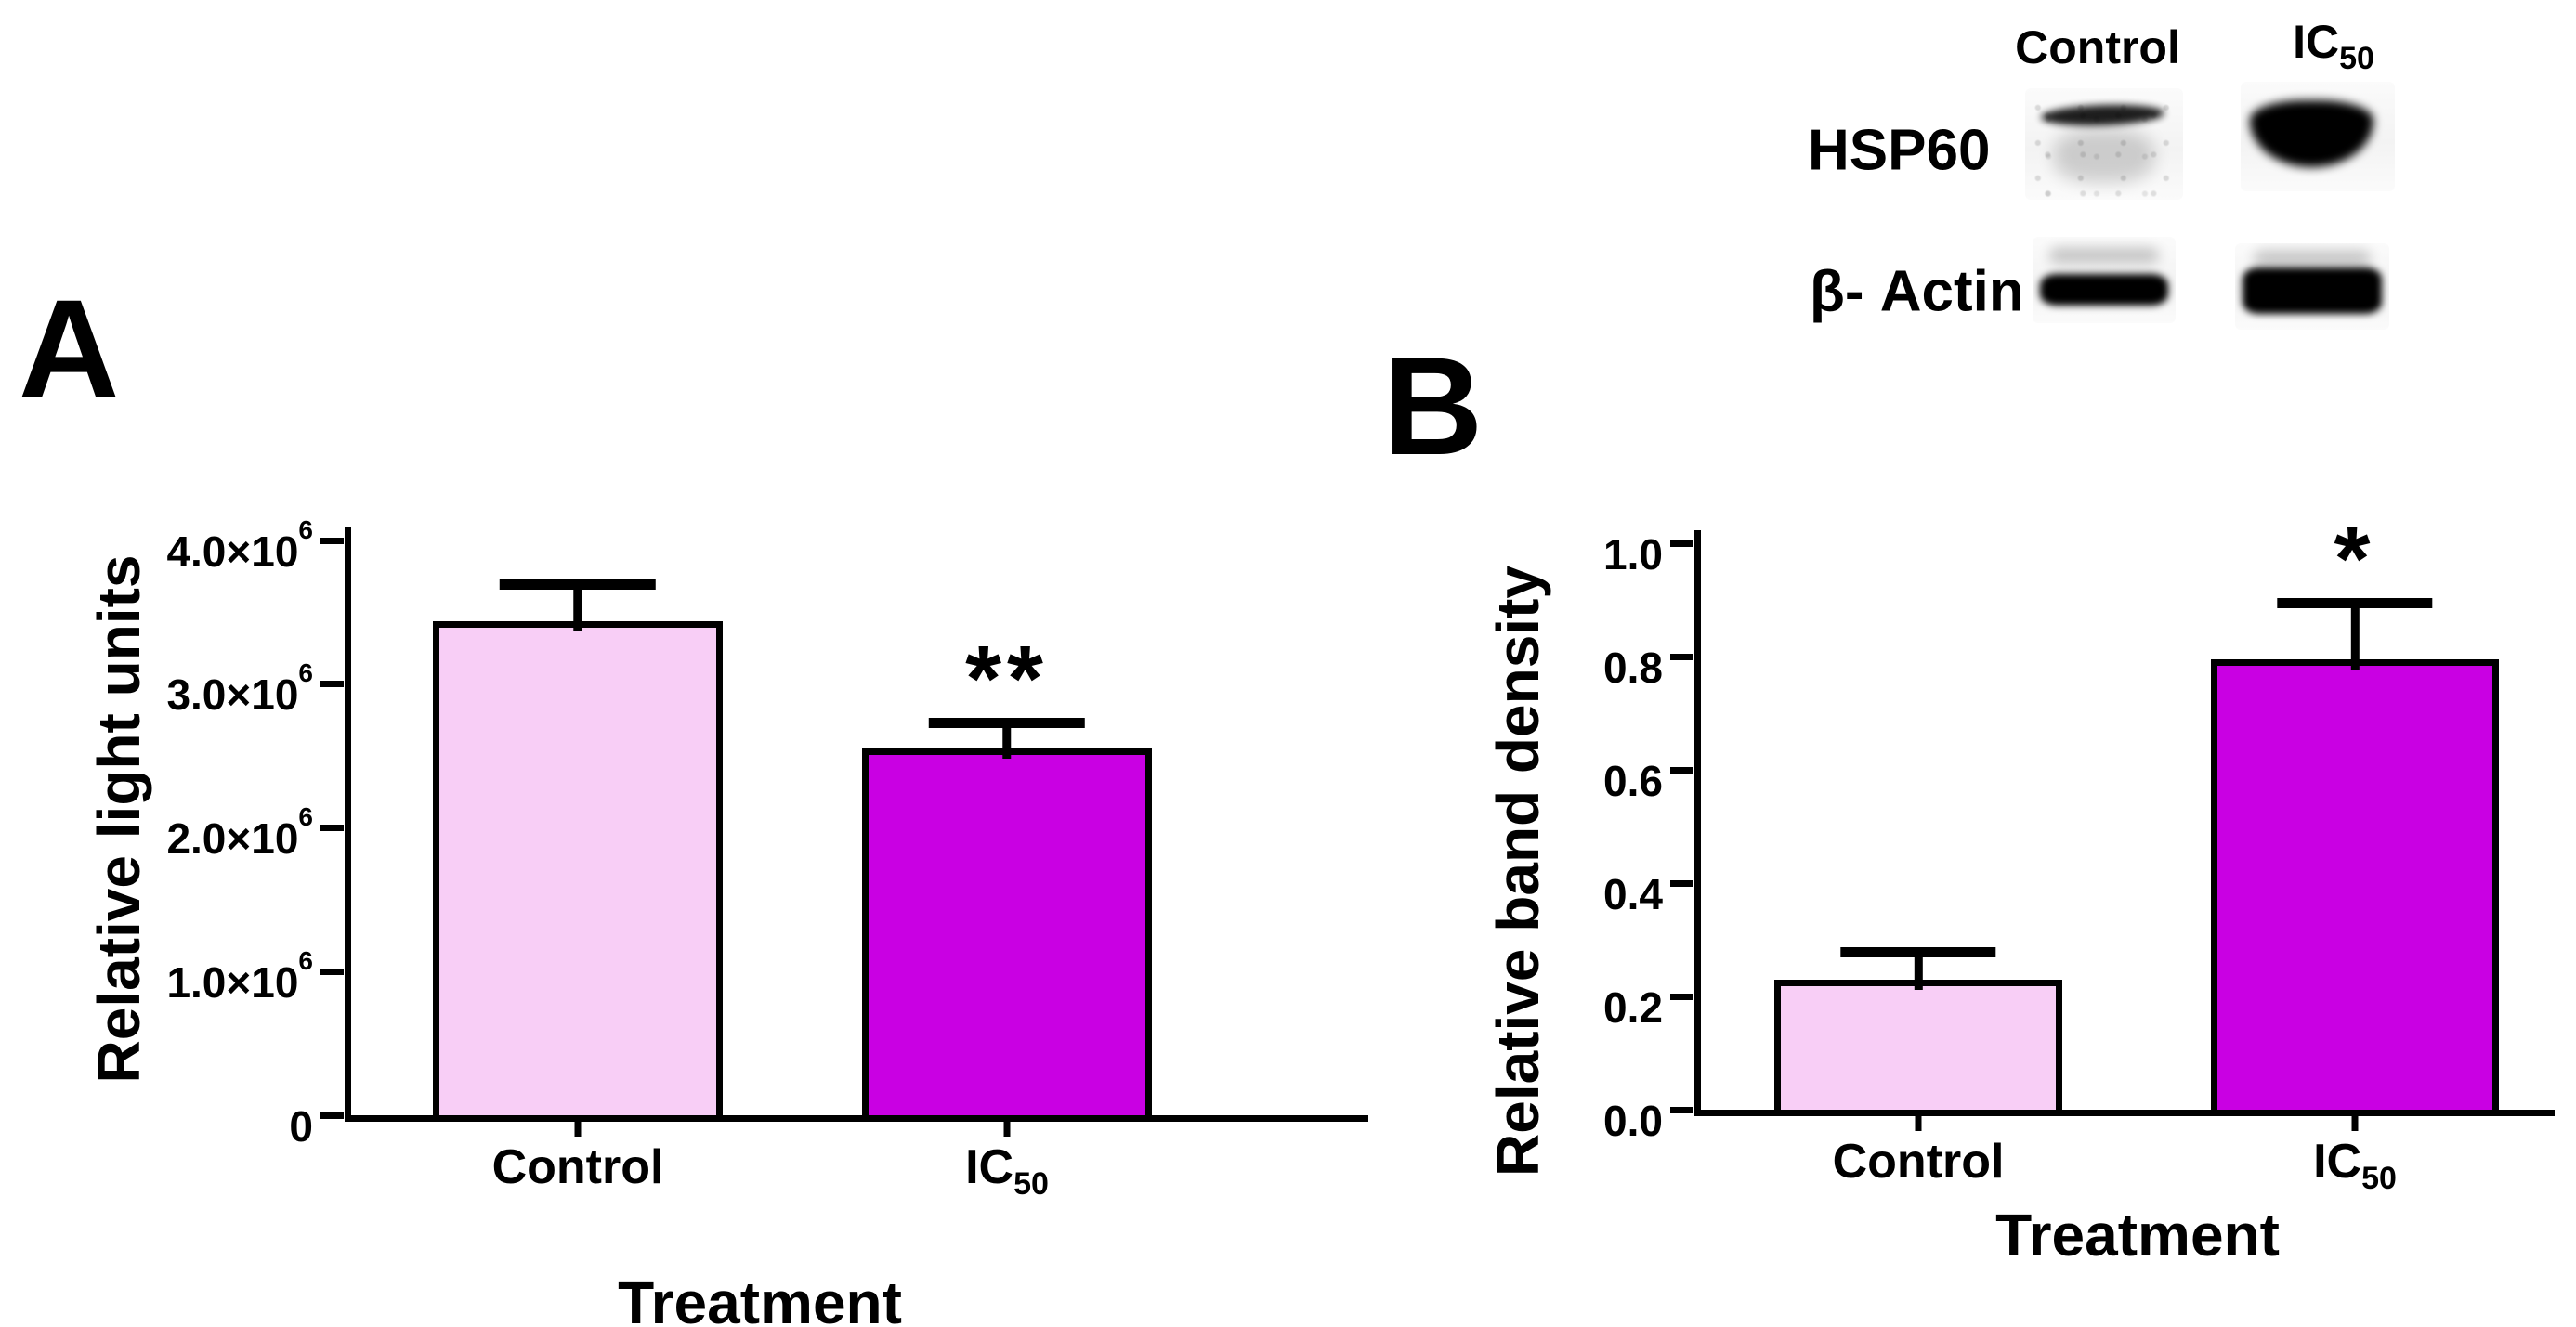 This screenshot has height=1327, width=2576. Describe the element at coordinates (1633, 554) in the screenshot. I see `y-tick-label: 1.0` at that location.